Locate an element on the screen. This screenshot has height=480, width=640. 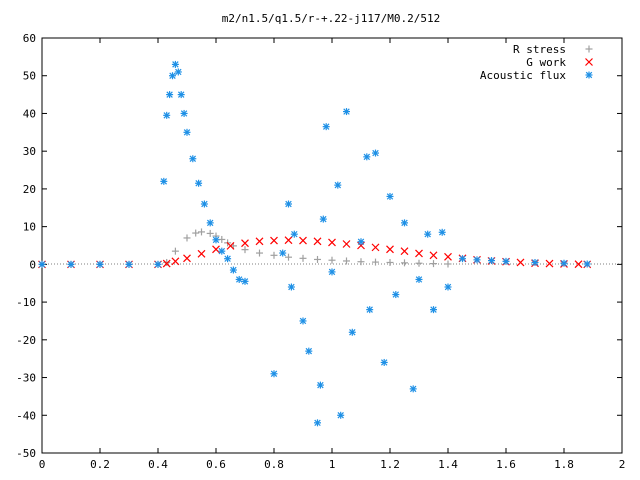
legend-label: Acoustic flux is located at coordinates (523, 75).